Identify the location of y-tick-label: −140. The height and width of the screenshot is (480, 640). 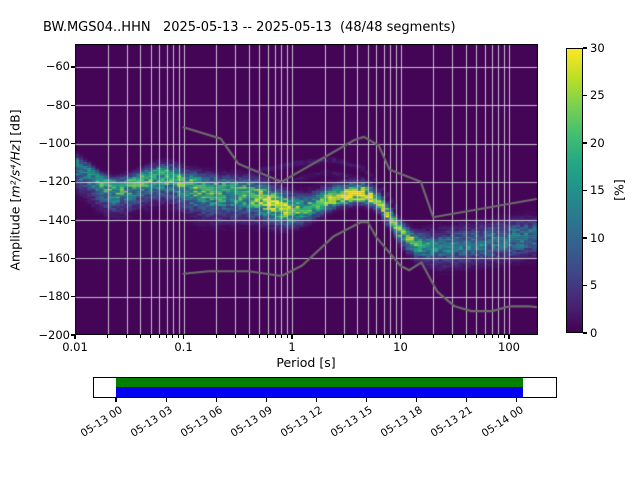
(54, 219).